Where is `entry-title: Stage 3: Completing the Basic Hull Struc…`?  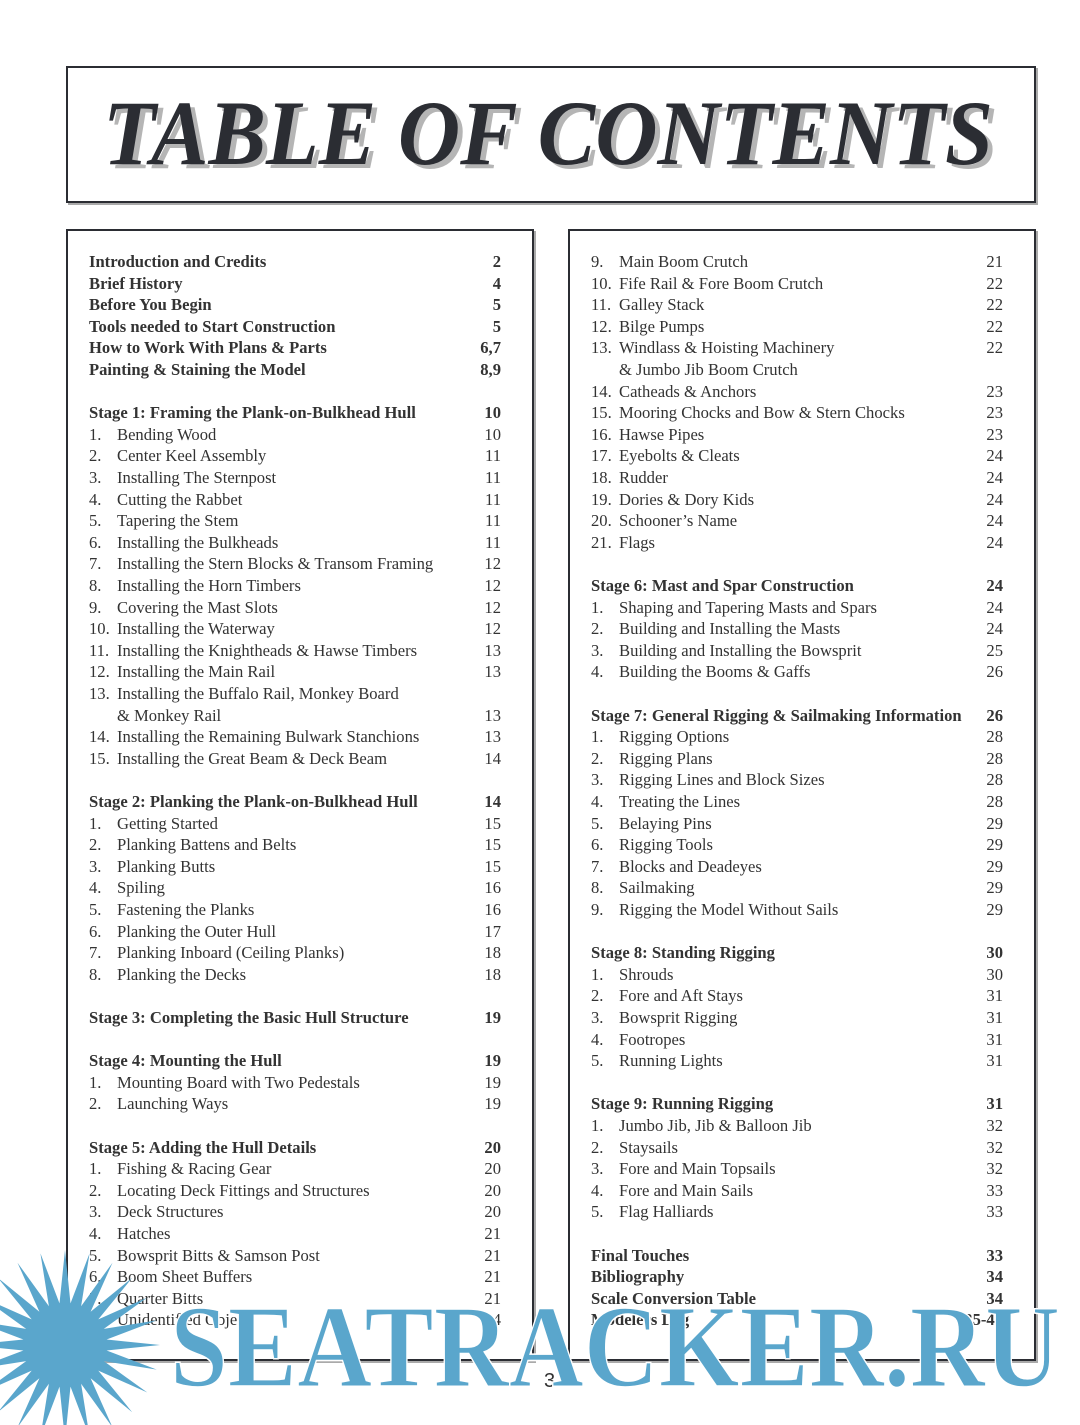
entry-title: Stage 3: Completing the Basic Hull Struc… is located at coordinates (249, 1017).